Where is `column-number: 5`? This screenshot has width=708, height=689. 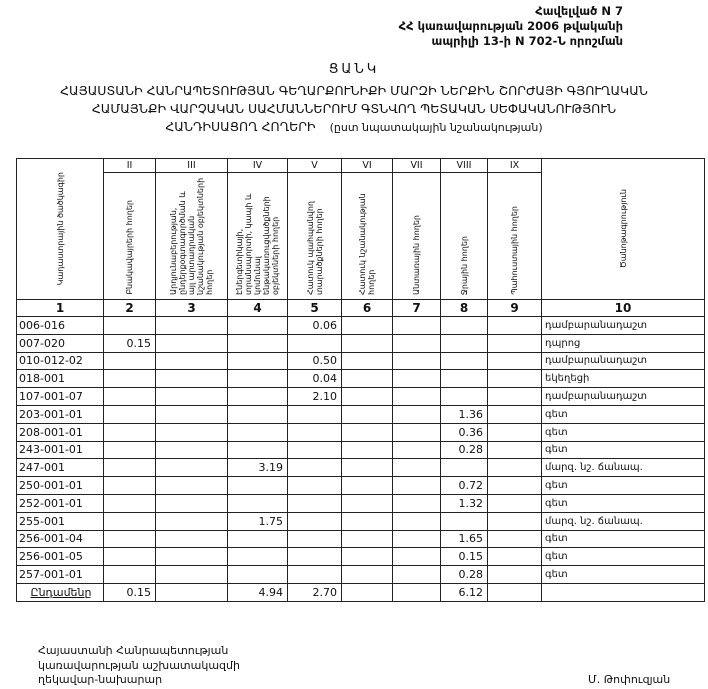
column-number: 5 is located at coordinates (314, 308).